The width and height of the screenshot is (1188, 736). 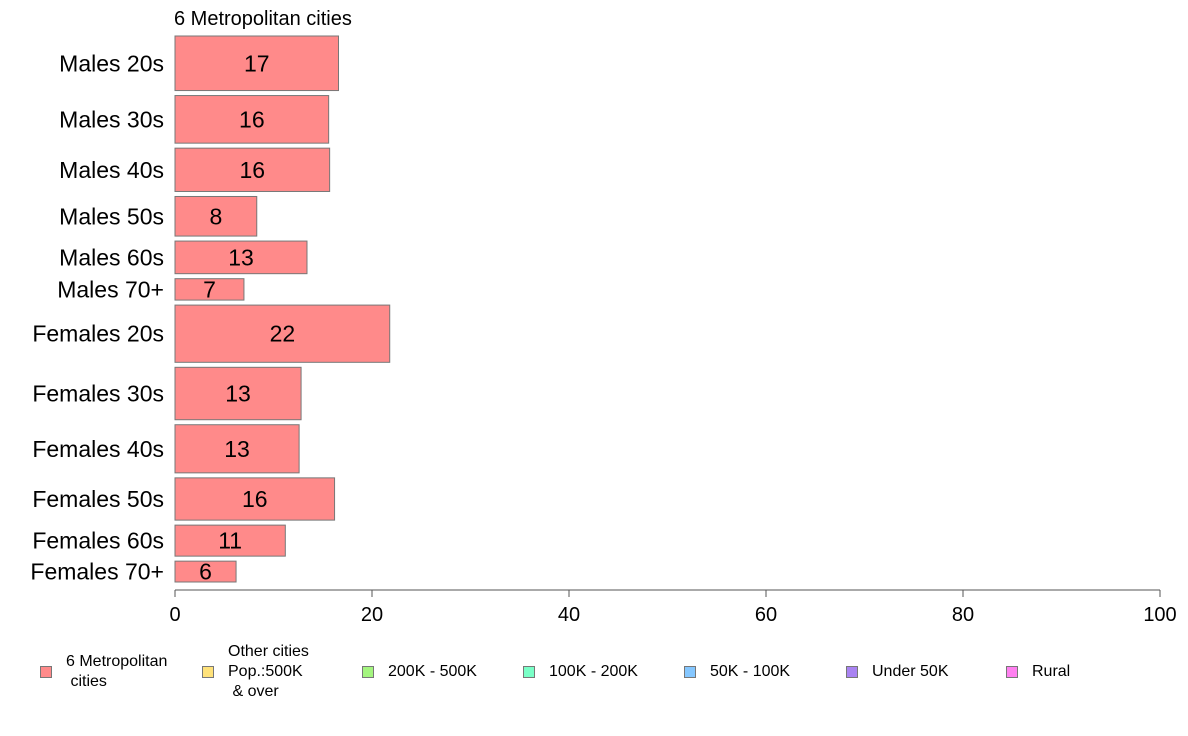 I want to click on bar-value-label: 6, so click(x=205, y=572).